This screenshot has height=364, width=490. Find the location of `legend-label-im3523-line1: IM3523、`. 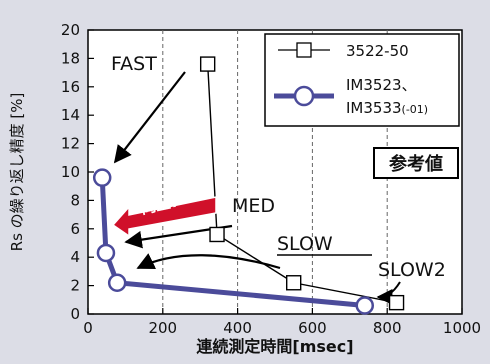

legend-label-im3523-line1: IM3523、 is located at coordinates (381, 85).